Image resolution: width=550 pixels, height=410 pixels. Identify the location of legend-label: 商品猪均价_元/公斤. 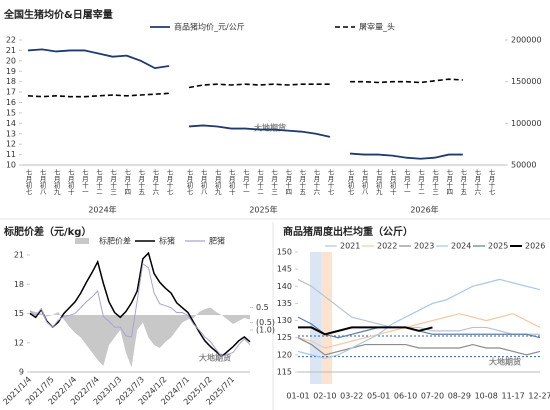
(209, 27).